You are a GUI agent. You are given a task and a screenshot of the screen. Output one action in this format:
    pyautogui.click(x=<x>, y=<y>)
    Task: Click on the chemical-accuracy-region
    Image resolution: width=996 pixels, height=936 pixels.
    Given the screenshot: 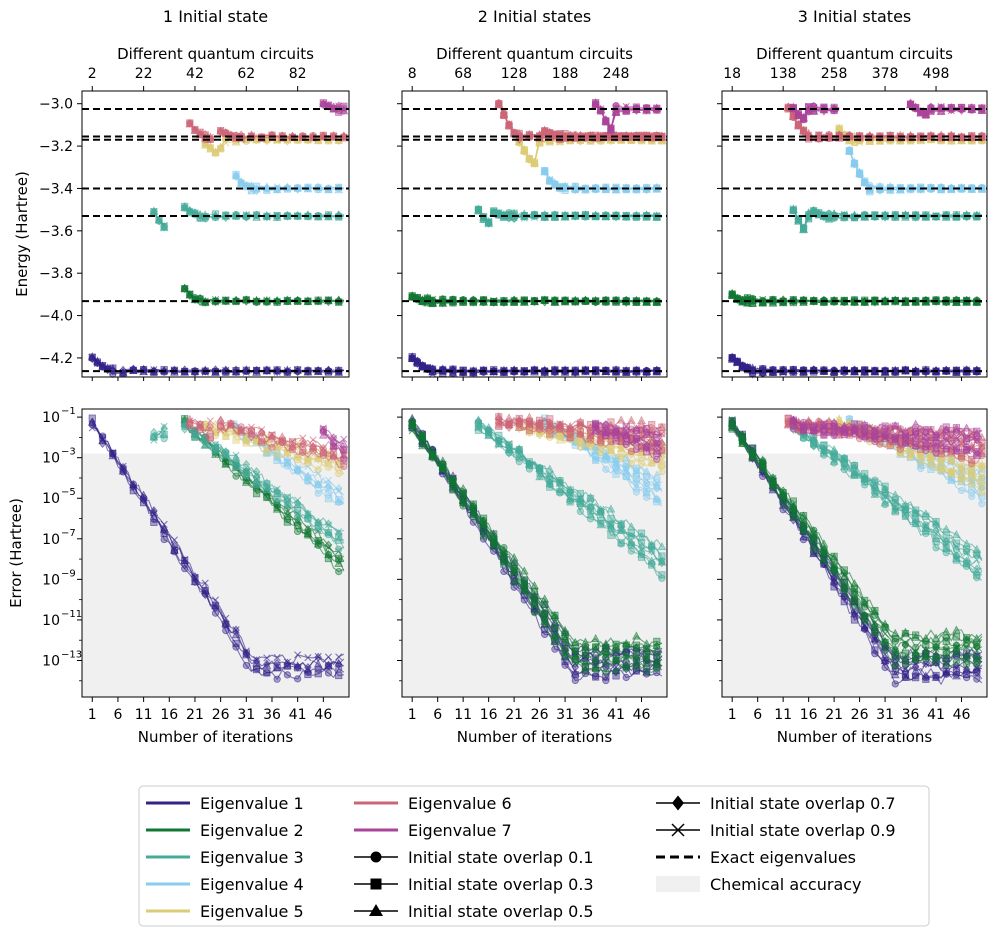 What is the action you would take?
    pyautogui.click(x=215, y=575)
    